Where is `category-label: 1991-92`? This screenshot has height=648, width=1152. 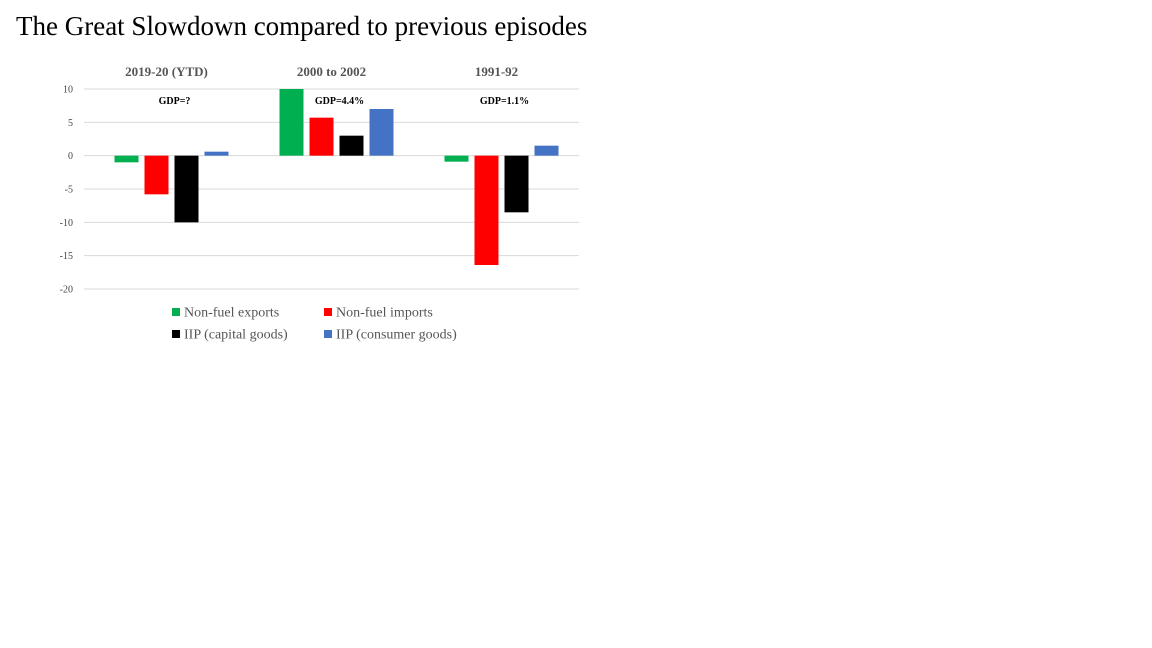
category-label: 1991-92 is located at coordinates (496, 71).